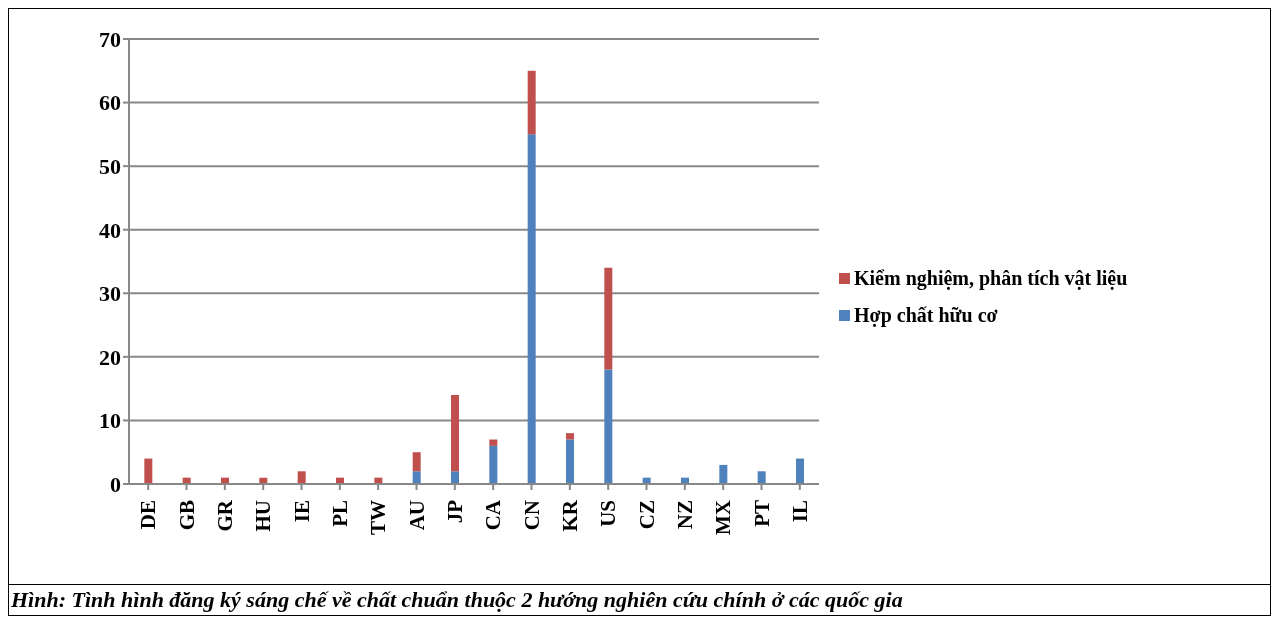  Describe the element at coordinates (110, 103) in the screenshot. I see `y-tick-label: 60` at that location.